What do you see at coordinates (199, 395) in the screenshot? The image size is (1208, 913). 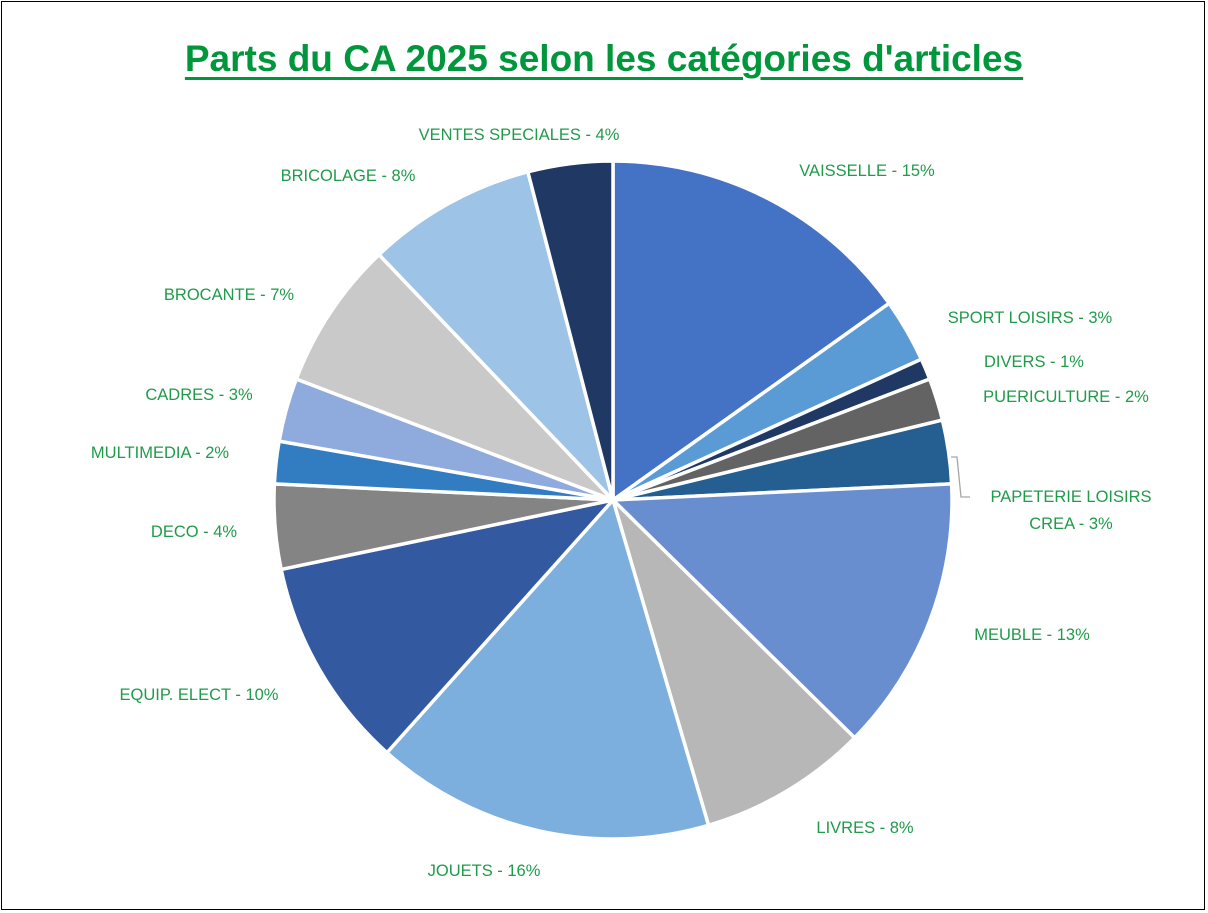 I see `slice-label-12: CADRES - 3%` at bounding box center [199, 395].